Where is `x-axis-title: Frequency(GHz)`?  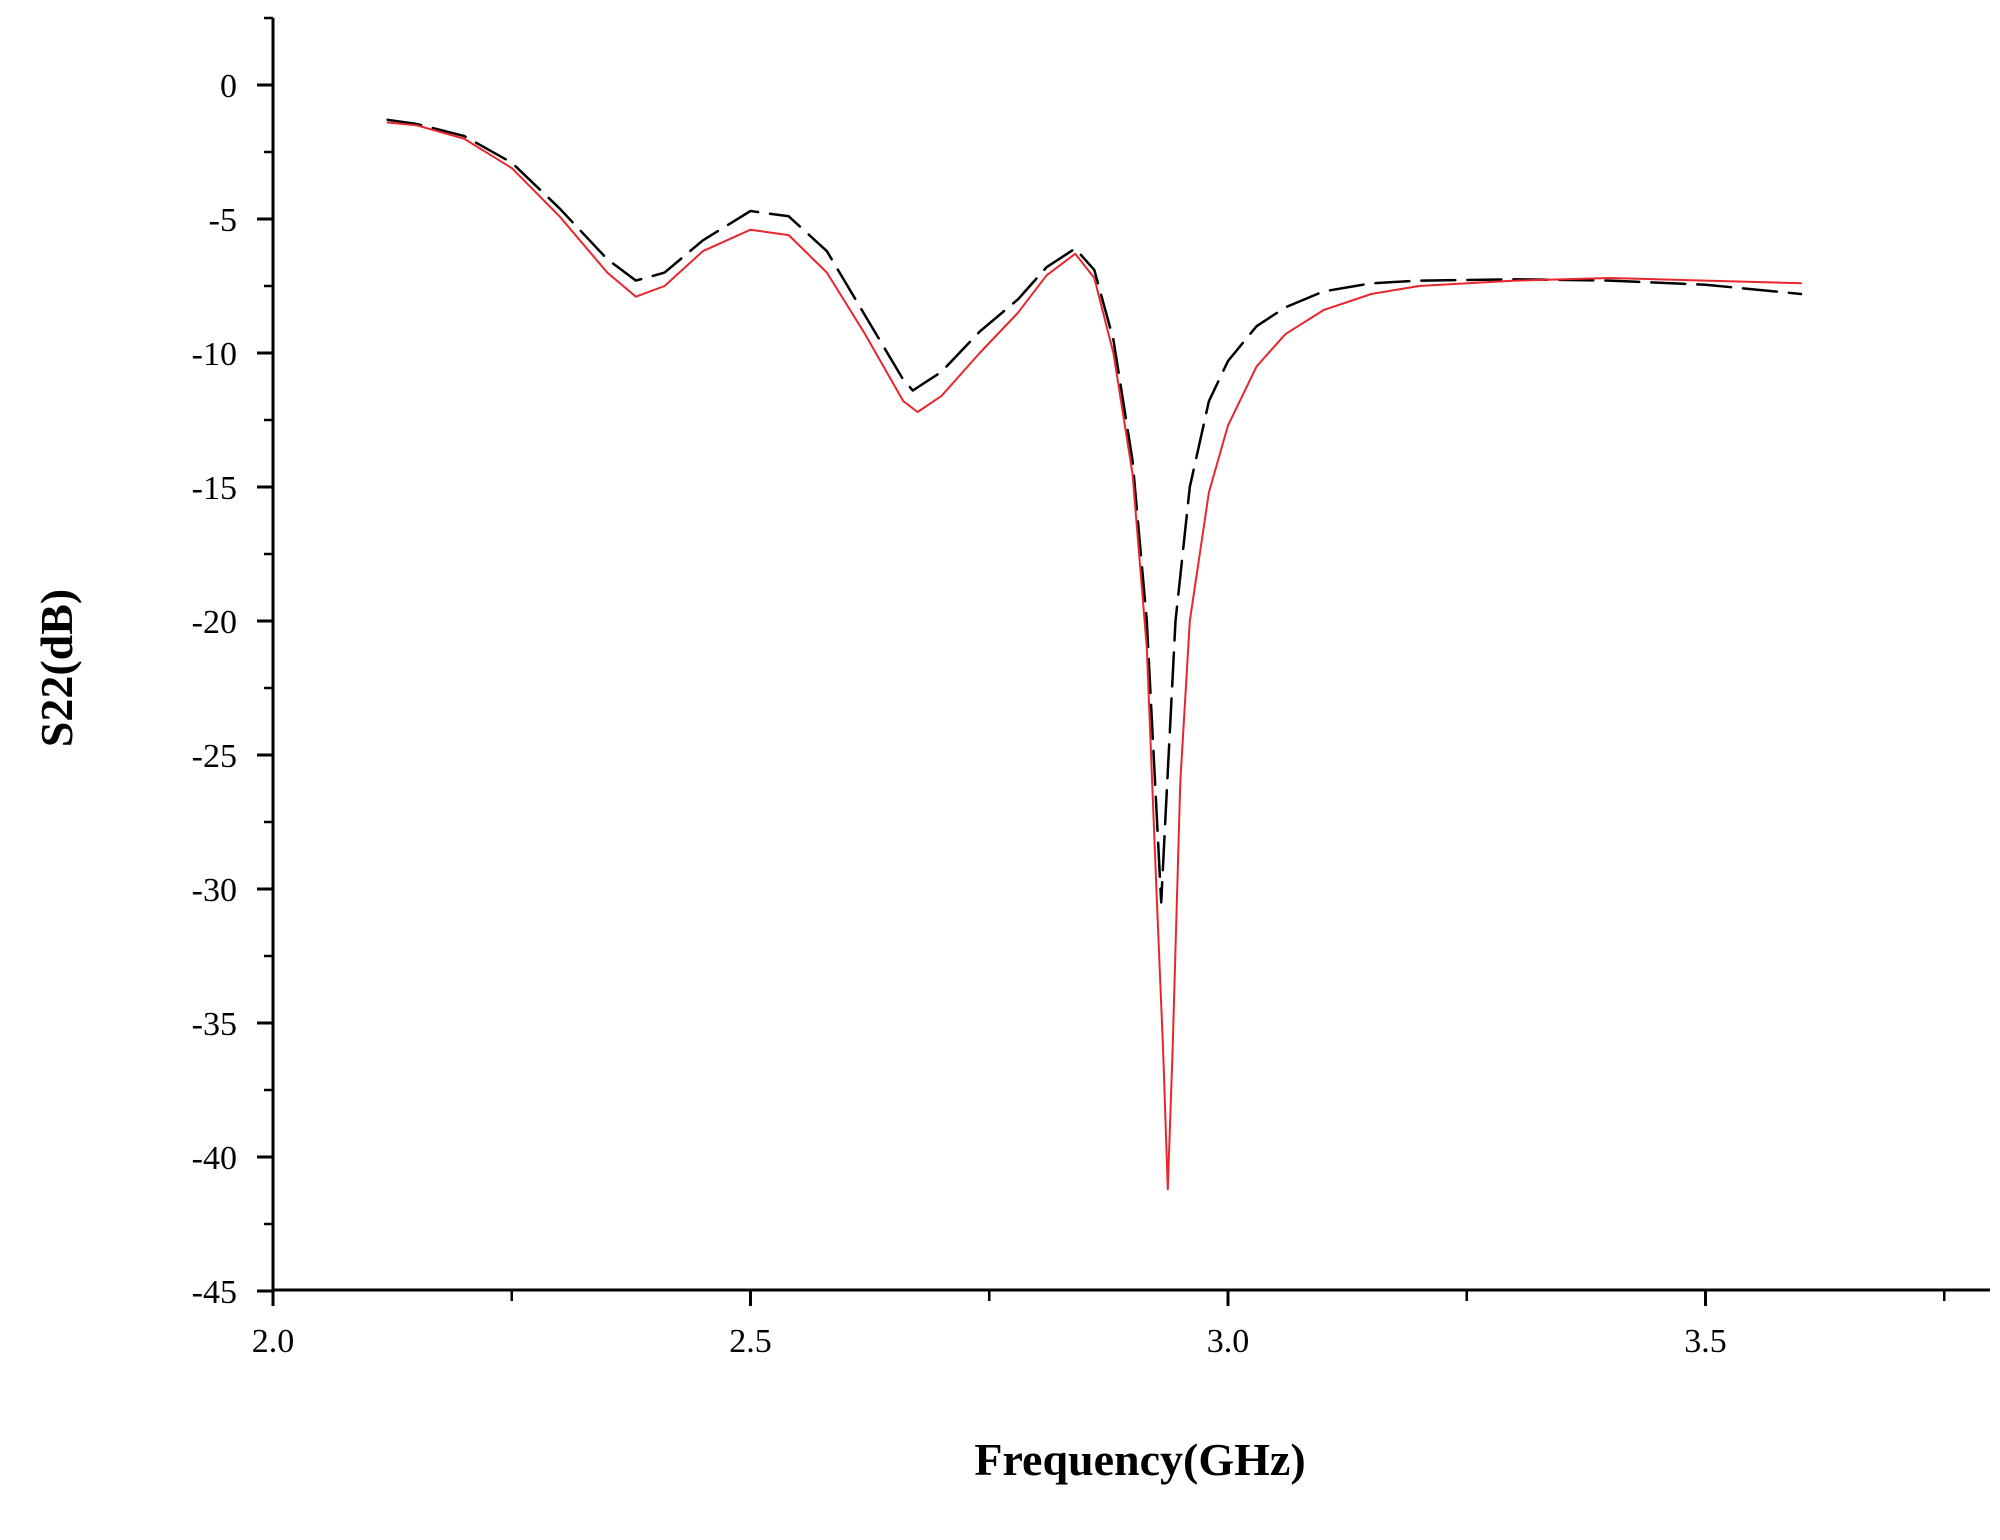 x-axis-title: Frequency(GHz) is located at coordinates (1139, 1459).